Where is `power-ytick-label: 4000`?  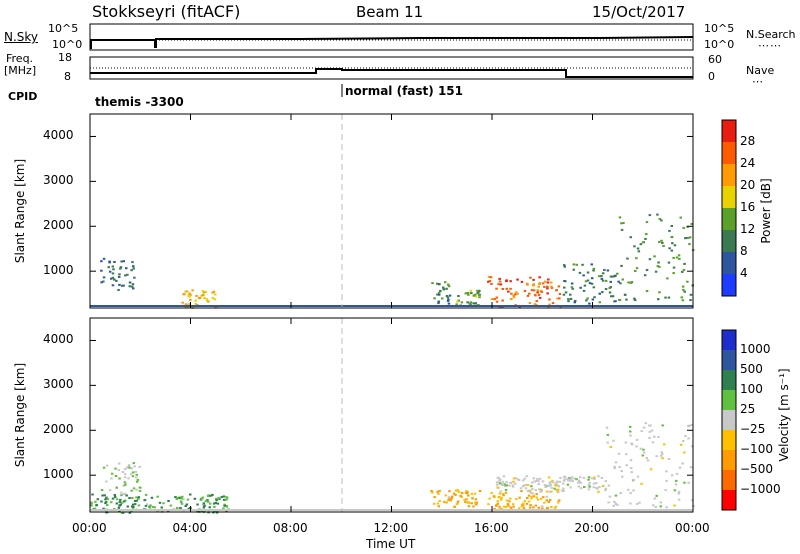 power-ytick-label: 4000 is located at coordinates (58, 135).